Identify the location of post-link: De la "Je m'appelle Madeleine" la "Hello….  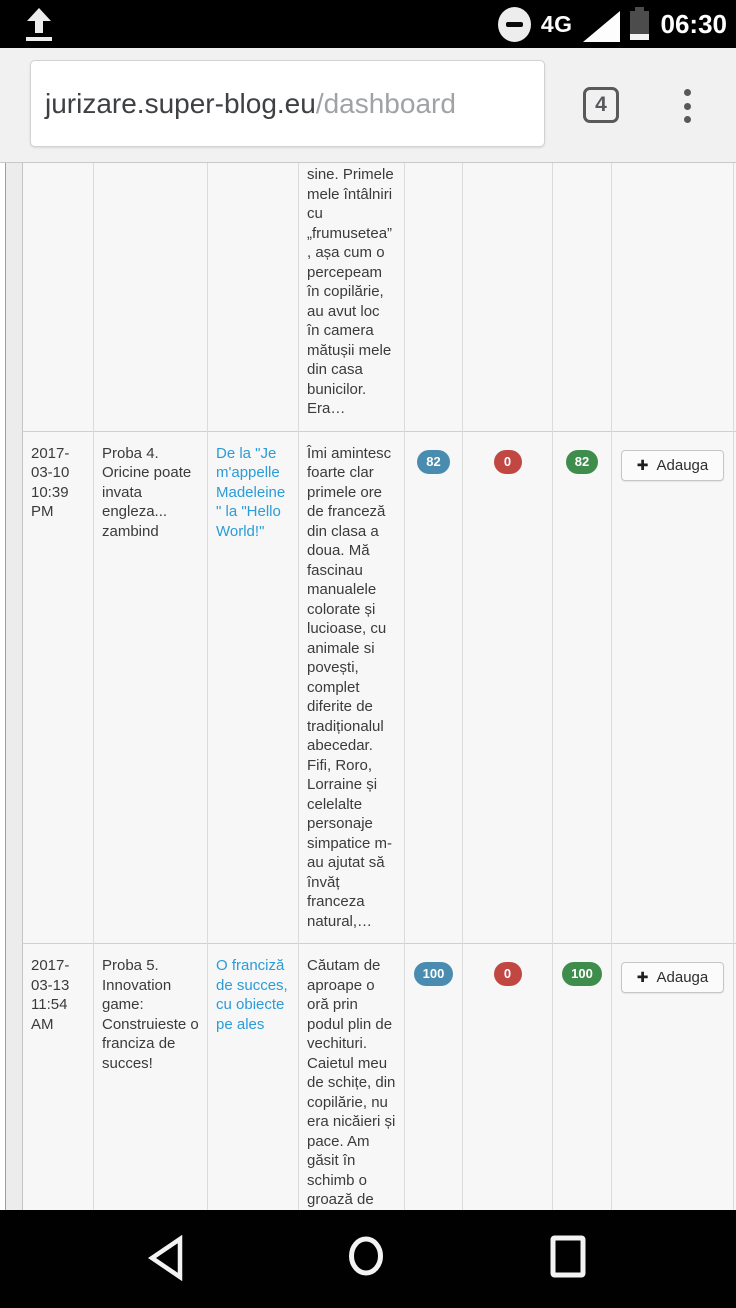
(251, 492).